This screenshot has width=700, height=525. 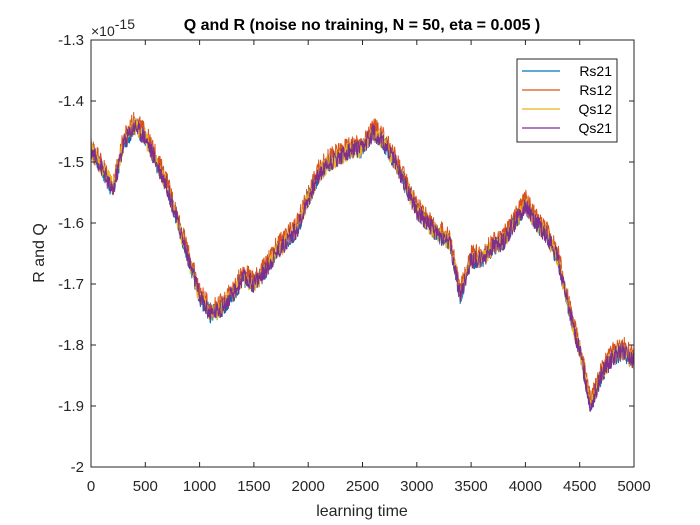 What do you see at coordinates (362, 486) in the screenshot?
I see `x-tick-label: 2500` at bounding box center [362, 486].